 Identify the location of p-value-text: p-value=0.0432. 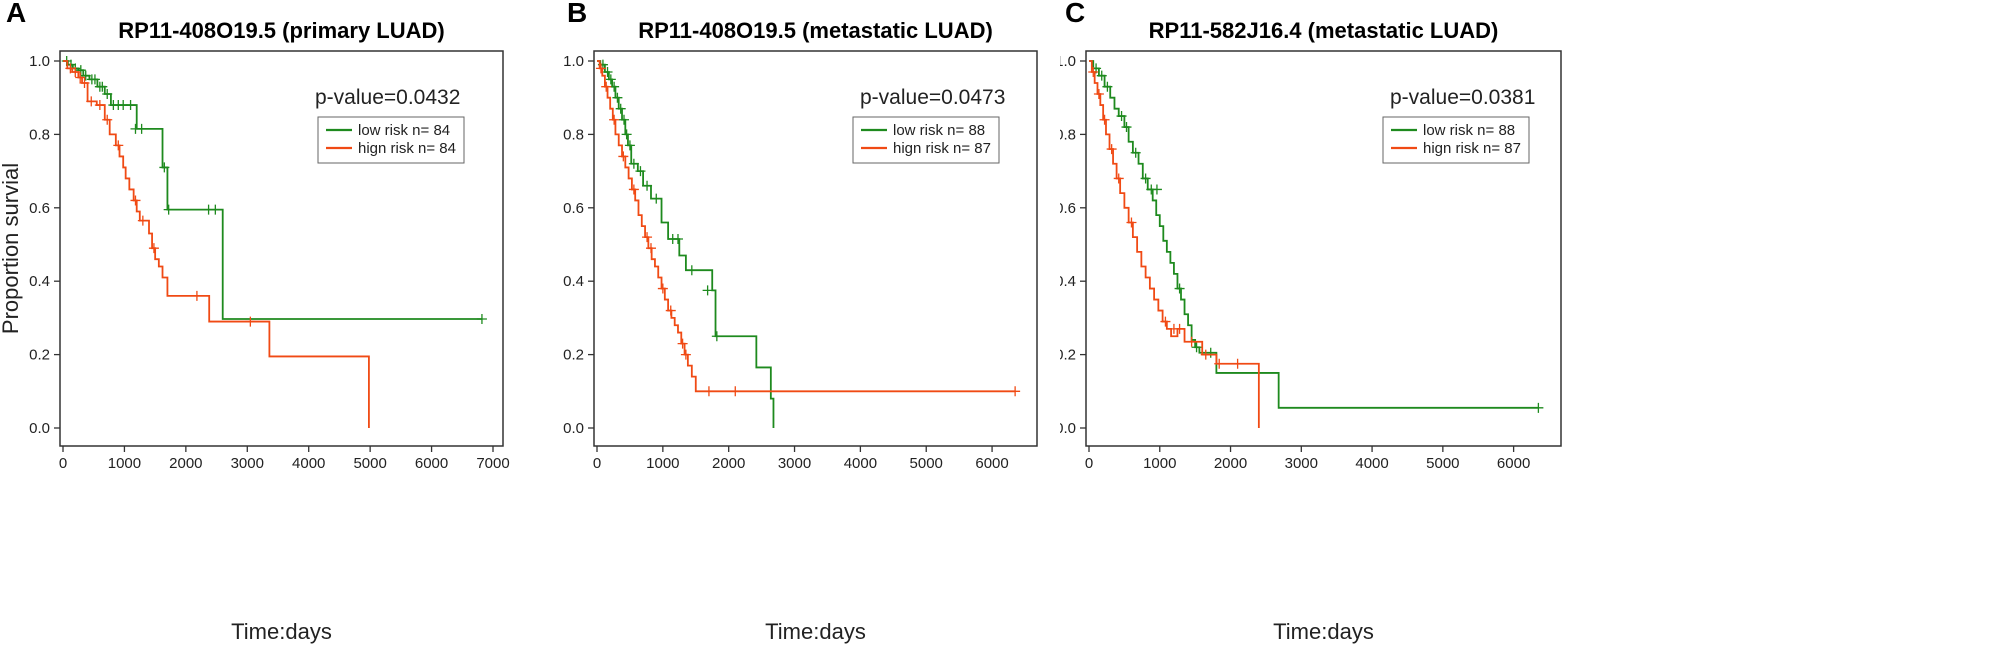
(387, 97).